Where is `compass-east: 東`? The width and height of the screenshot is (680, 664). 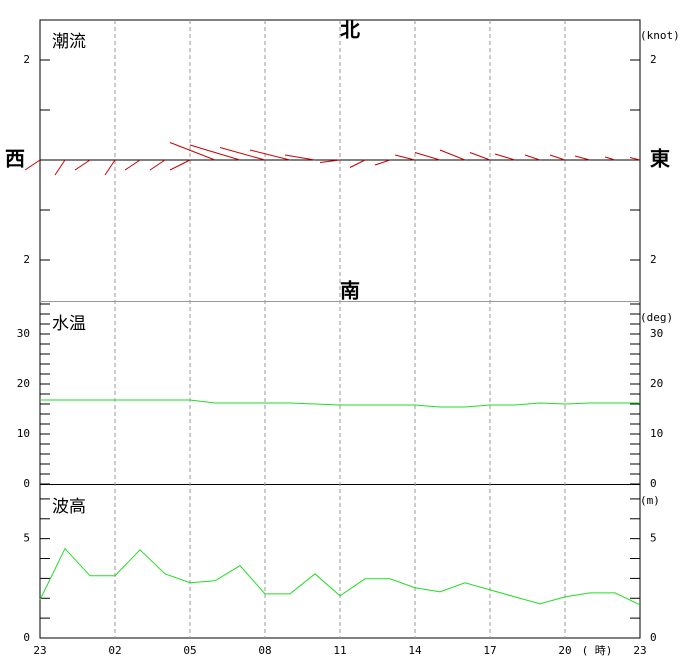 compass-east: 東 is located at coordinates (660, 159).